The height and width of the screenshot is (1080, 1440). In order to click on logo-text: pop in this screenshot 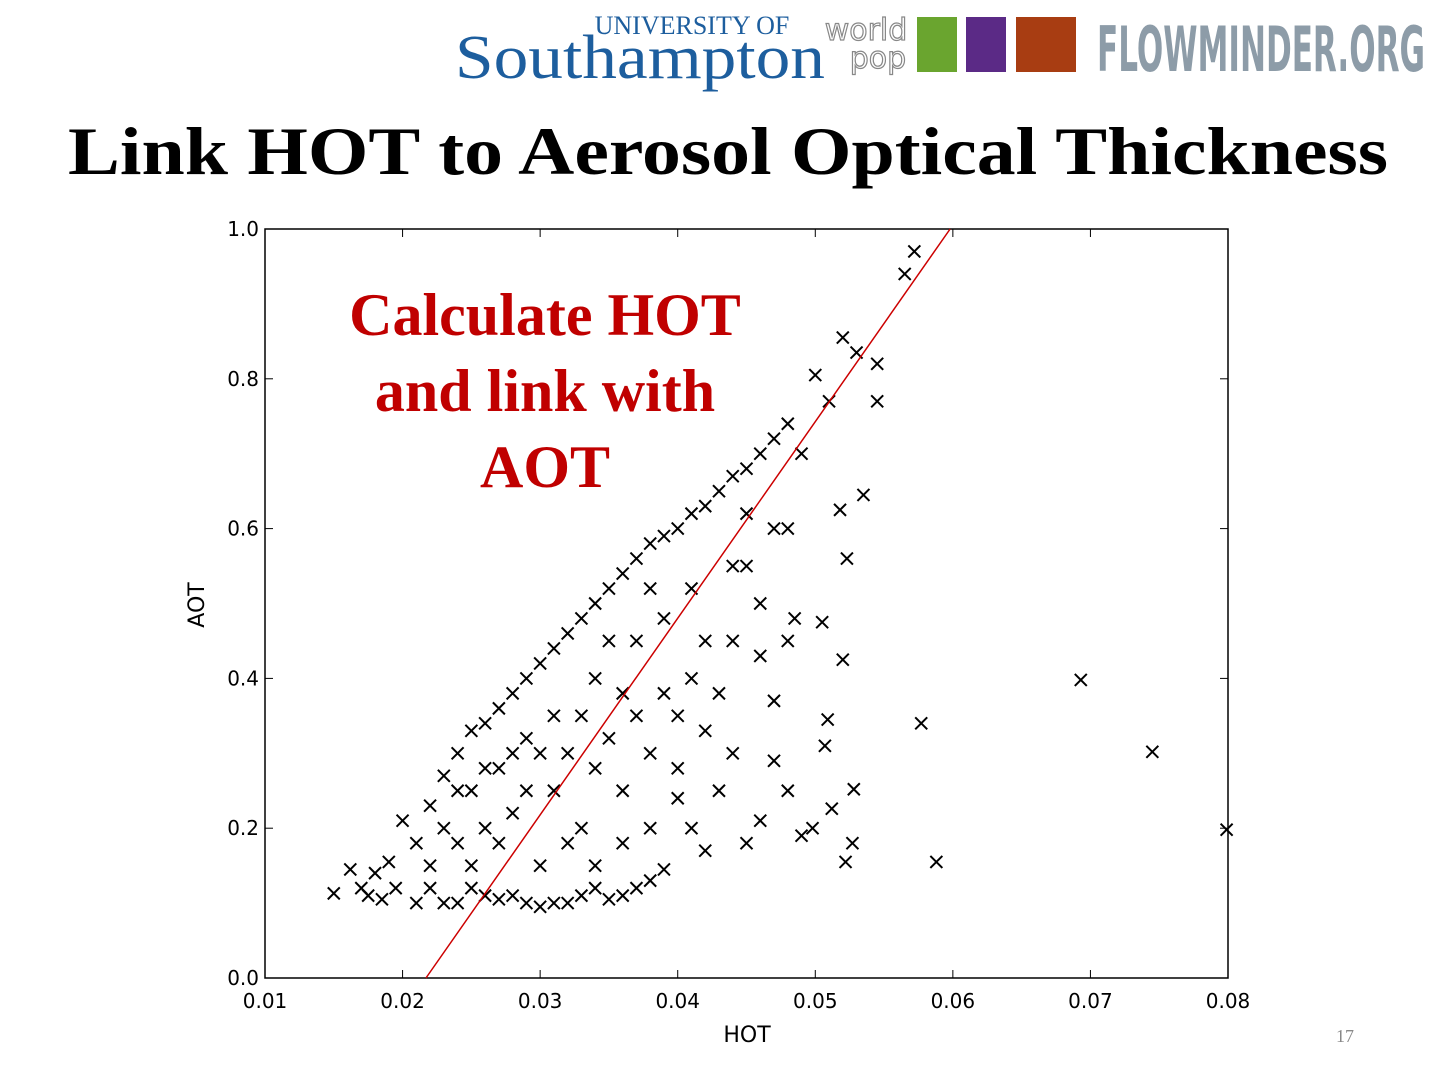, I will do `click(878, 58)`.